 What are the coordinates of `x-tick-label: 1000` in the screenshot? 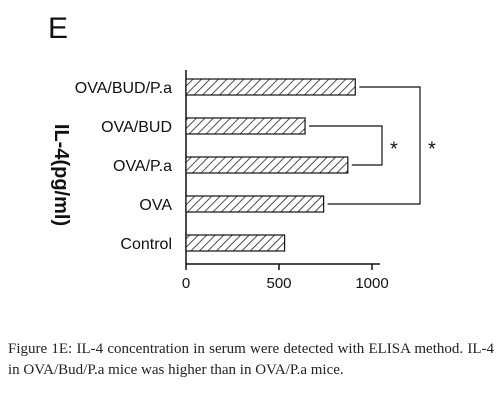 It's located at (371, 283).